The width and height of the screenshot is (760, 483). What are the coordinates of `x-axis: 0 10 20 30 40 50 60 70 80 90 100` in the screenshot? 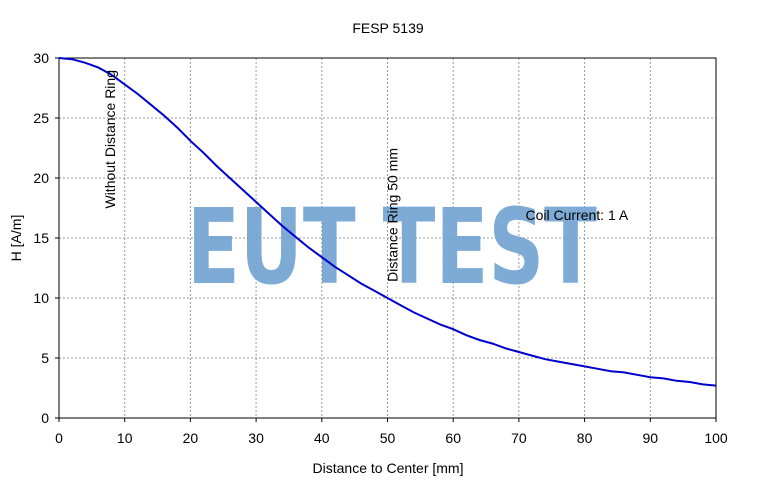 It's located at (391, 432).